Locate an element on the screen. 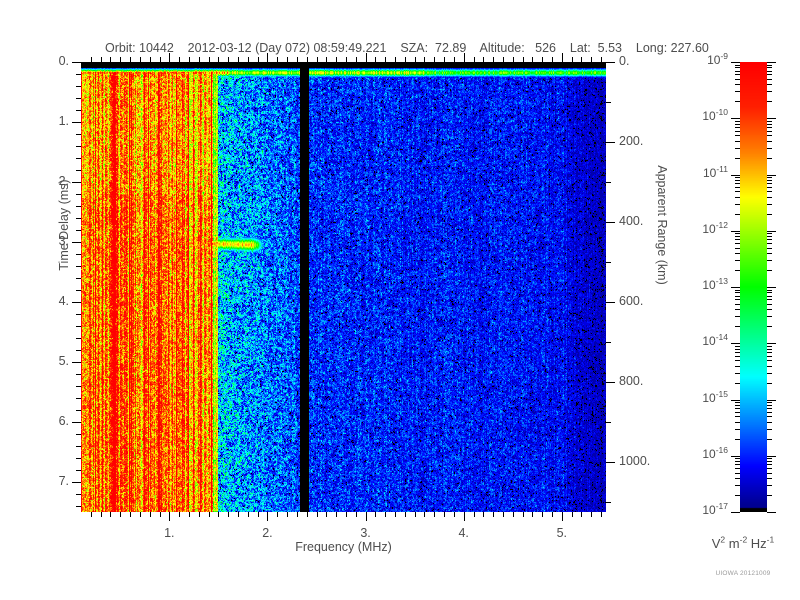 The image size is (800, 600). x-axis-label: Frequency (MHz) is located at coordinates (343, 547).